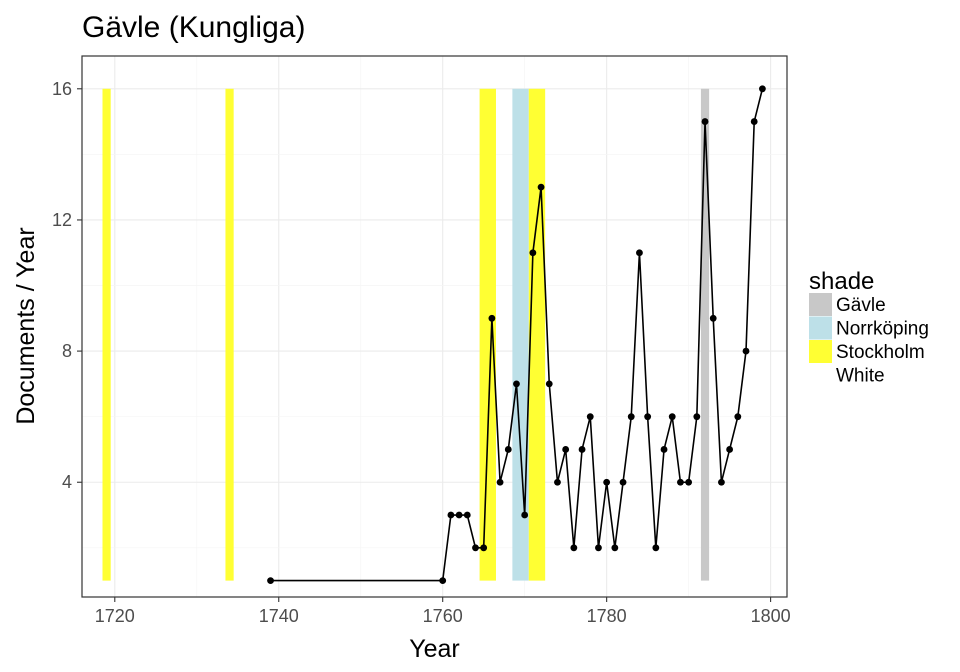 The width and height of the screenshot is (960, 672). Describe the element at coordinates (67, 351) in the screenshot. I see `y-tick-label: 8` at that location.